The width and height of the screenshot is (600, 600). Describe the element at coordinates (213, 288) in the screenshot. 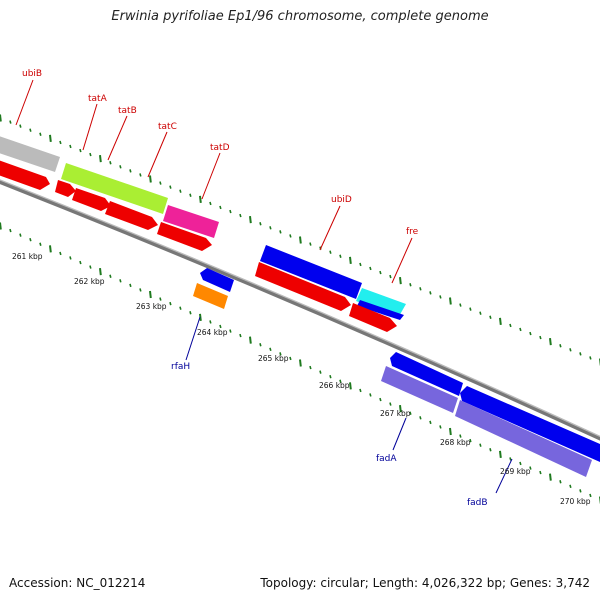

I see `feature-rfaH` at that location.